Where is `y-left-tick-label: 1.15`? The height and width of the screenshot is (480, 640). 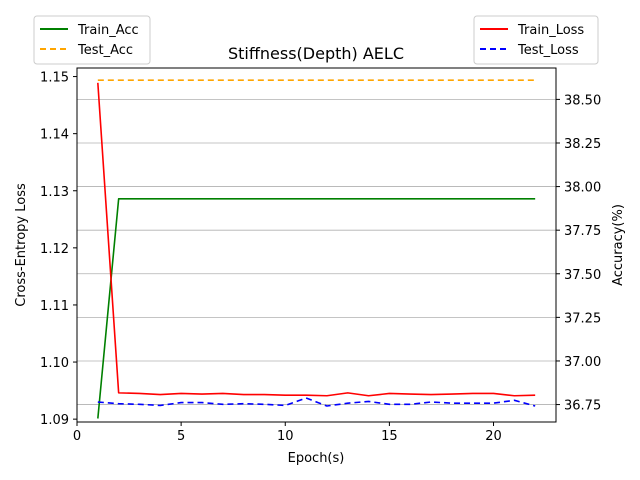
y-left-tick-label: 1.15 is located at coordinates (54, 78).